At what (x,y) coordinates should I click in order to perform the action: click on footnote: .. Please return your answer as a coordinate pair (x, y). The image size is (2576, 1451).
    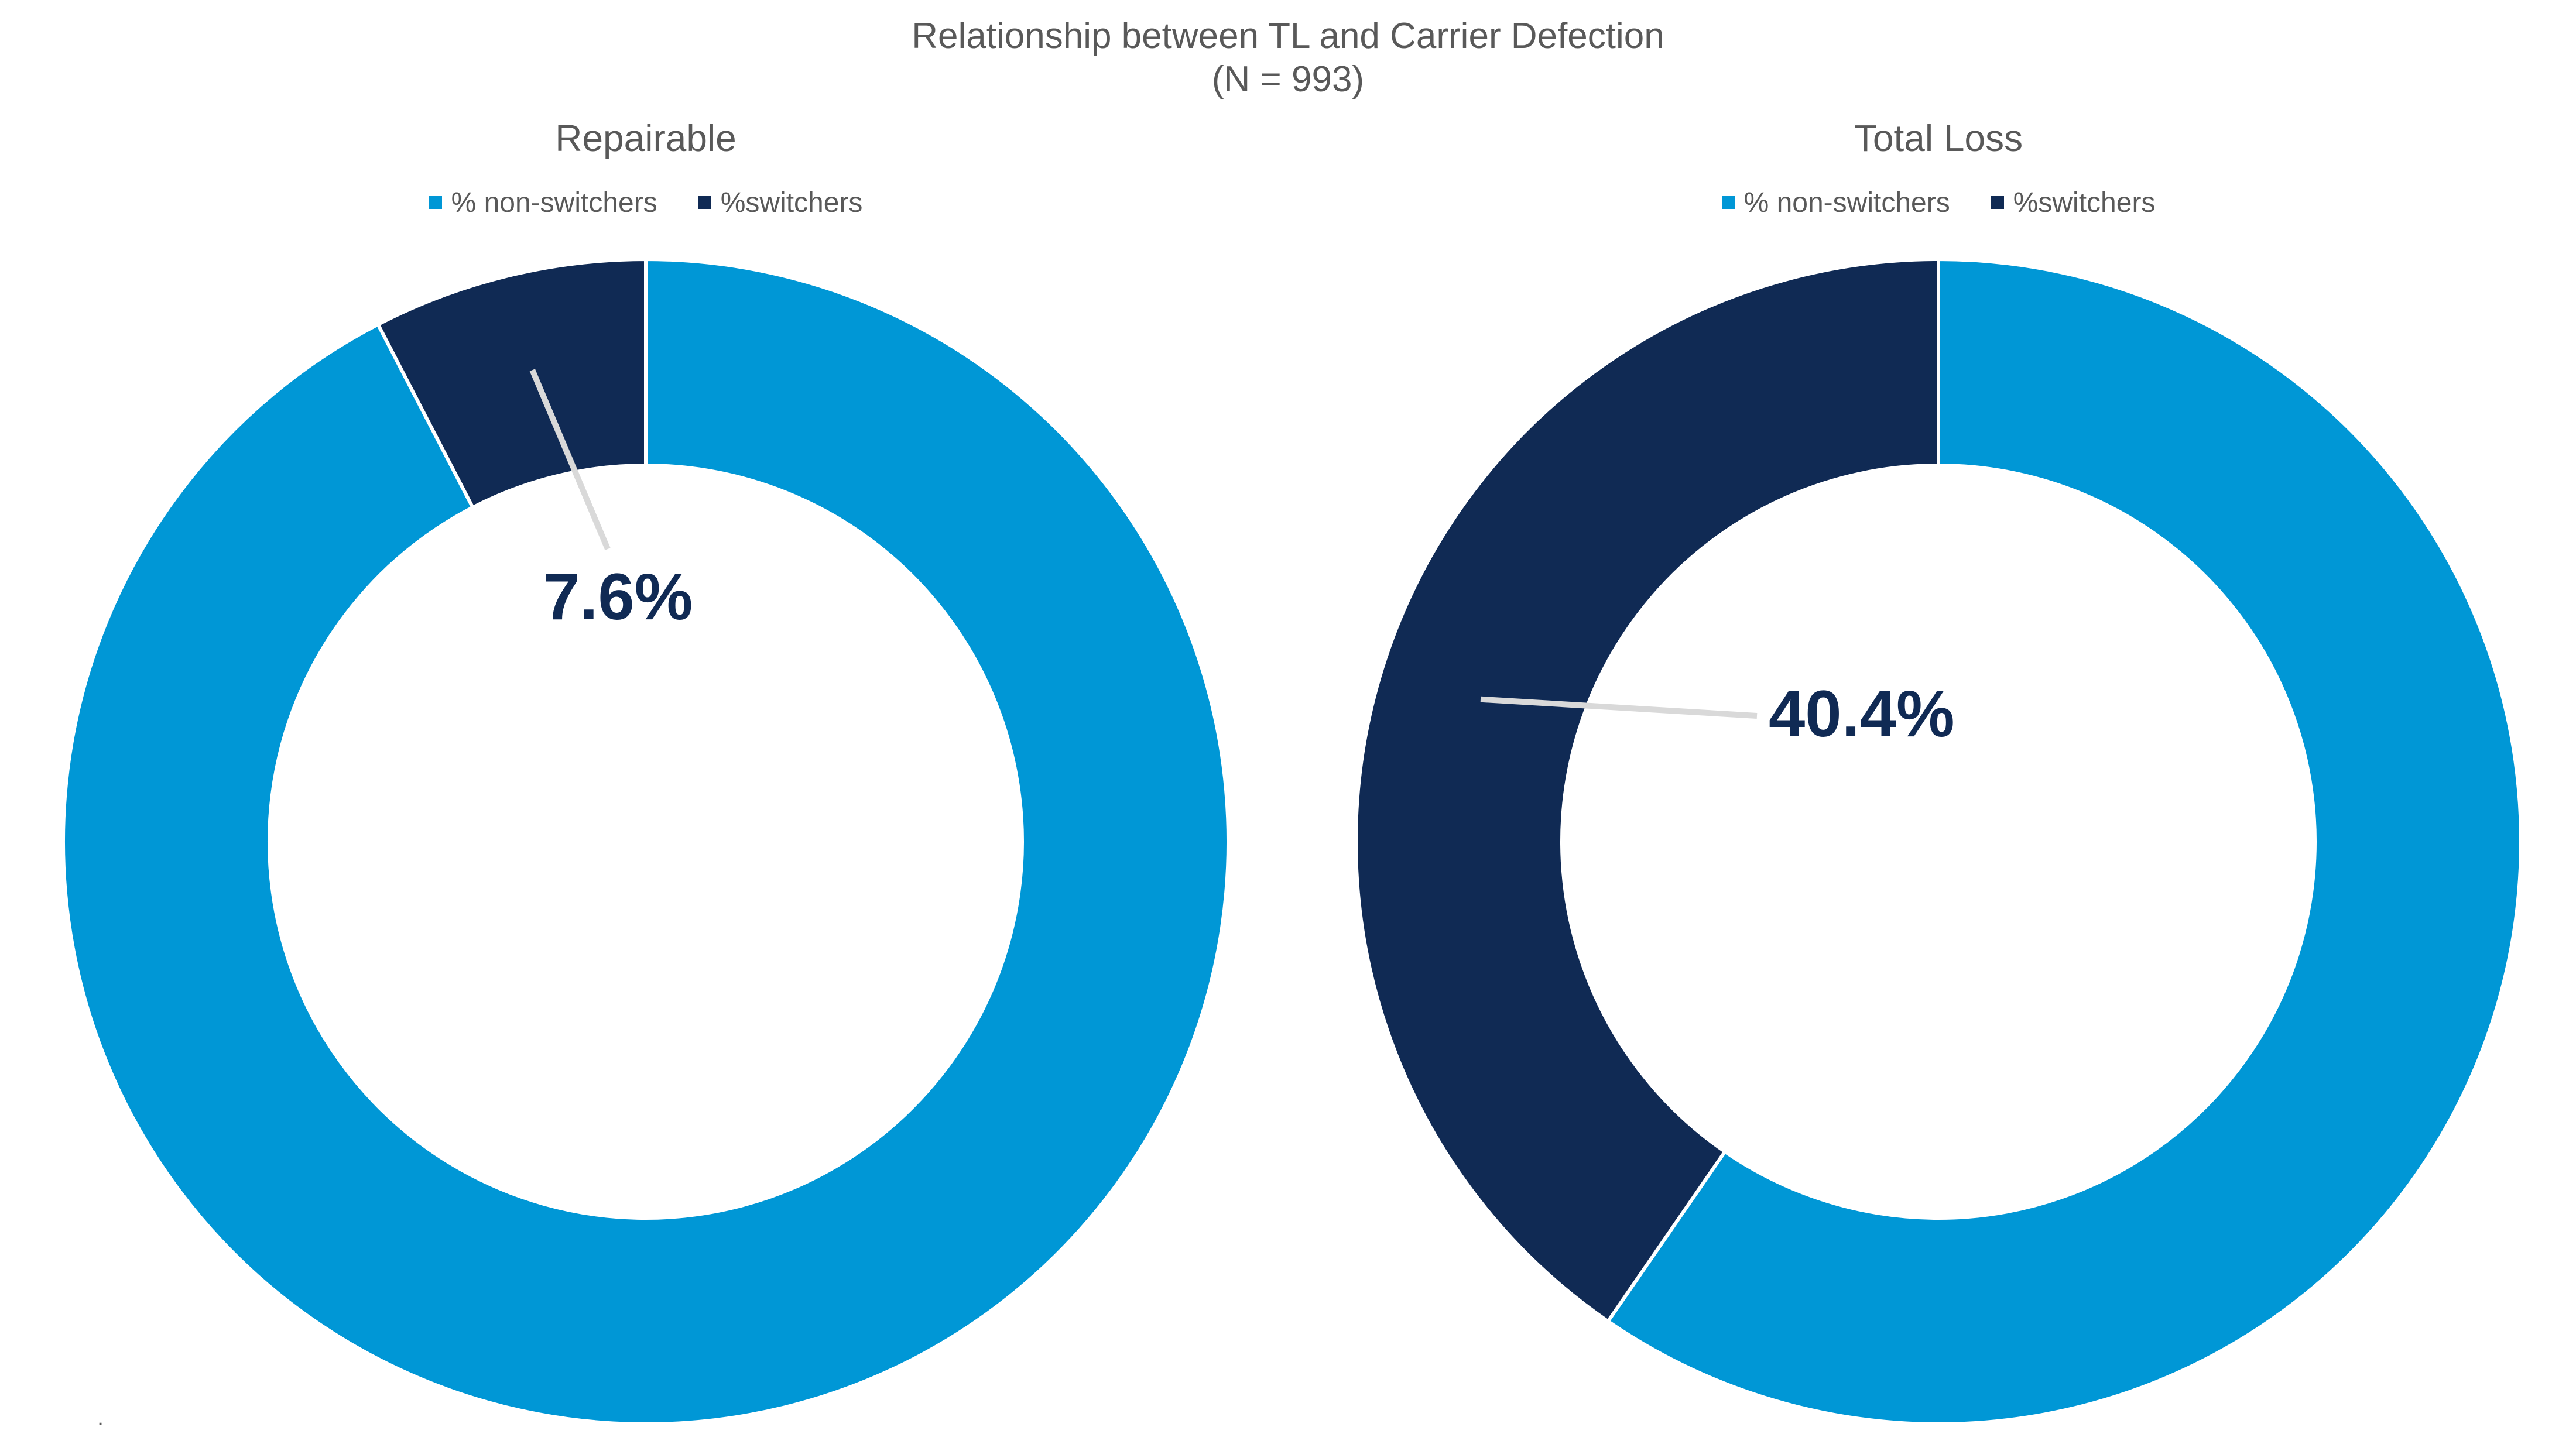
    Looking at the image, I should click on (100, 1418).